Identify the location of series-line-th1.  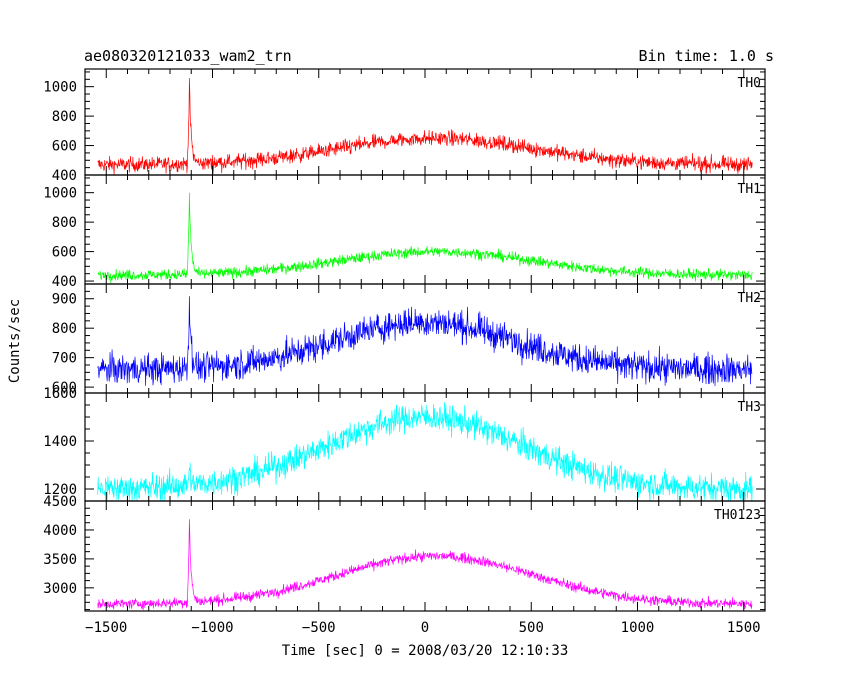
(425, 238).